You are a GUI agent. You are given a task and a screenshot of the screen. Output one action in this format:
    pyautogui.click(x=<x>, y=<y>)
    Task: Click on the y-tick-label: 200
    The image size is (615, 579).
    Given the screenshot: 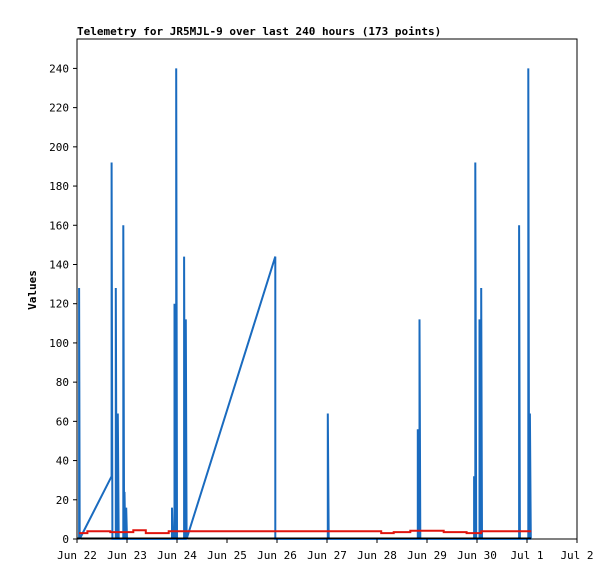 What is the action you would take?
    pyautogui.click(x=59, y=147)
    